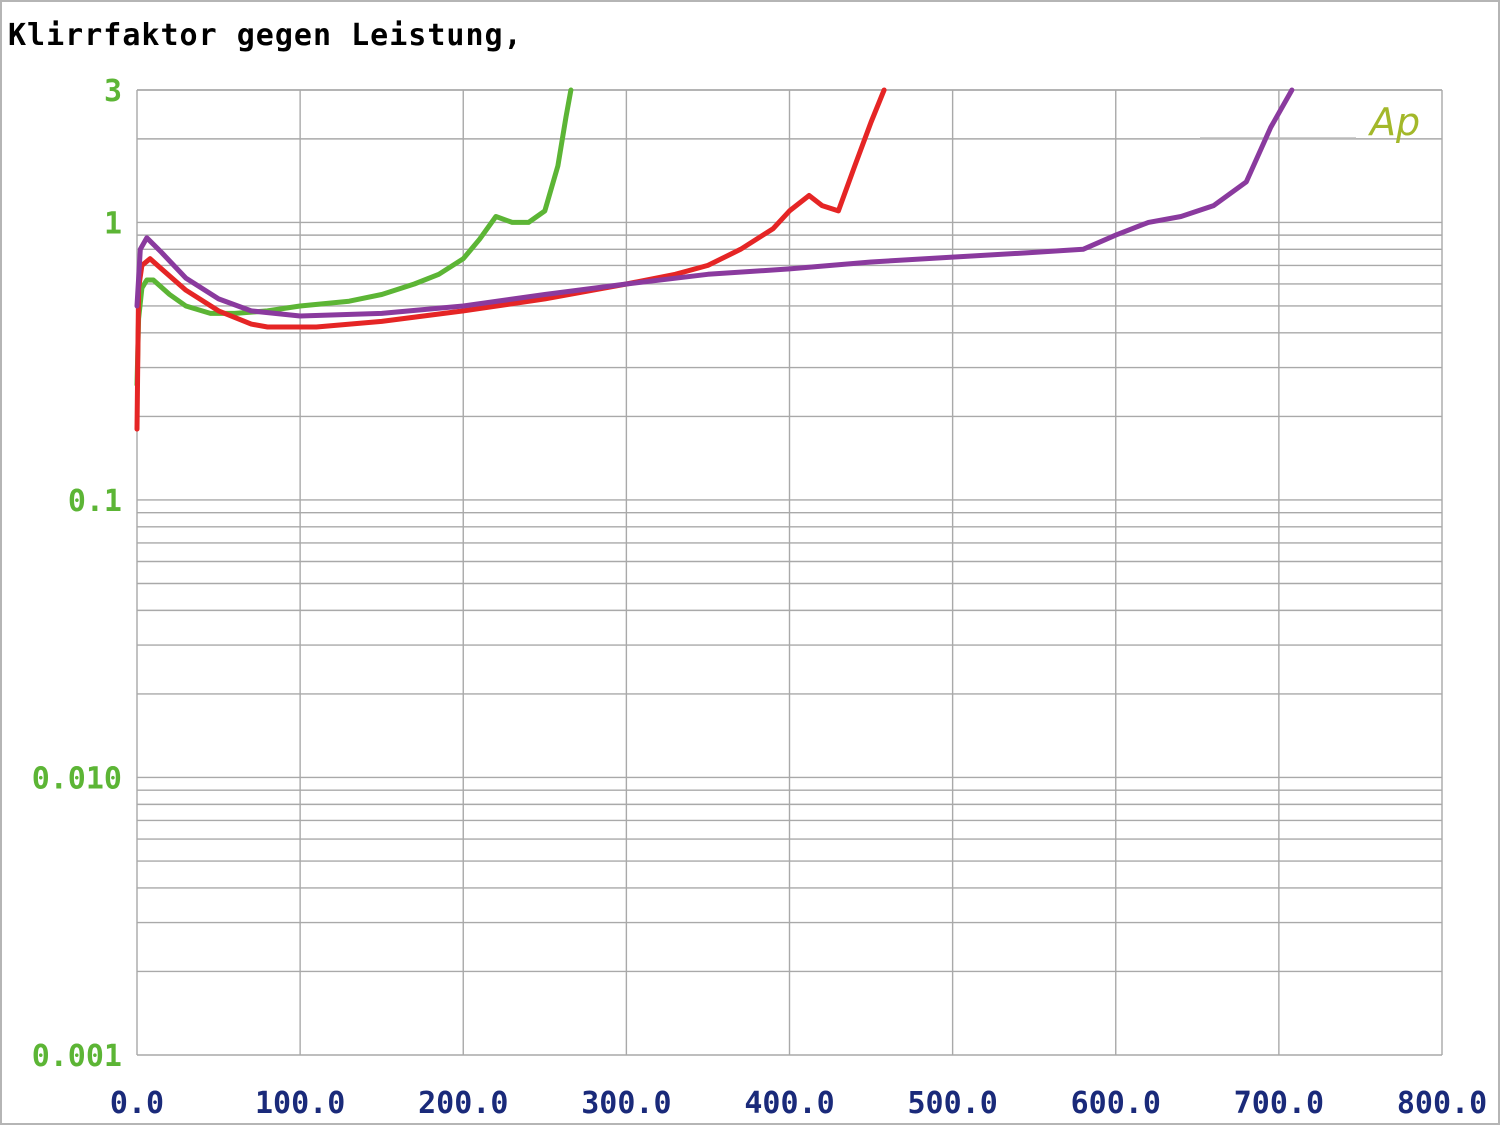  I want to click on y-tick-label: 3, so click(113, 91).